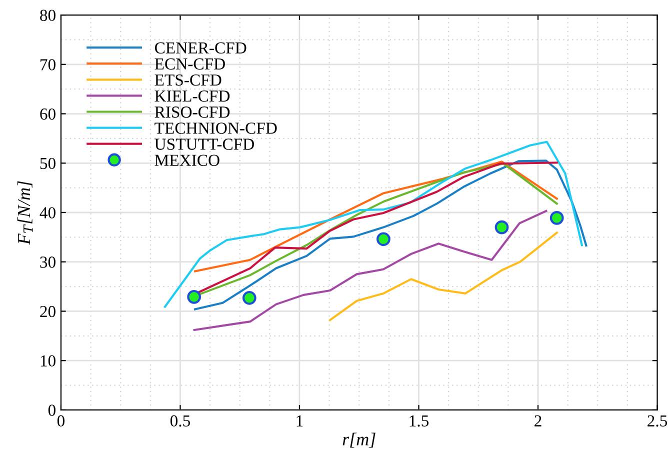 Image resolution: width=670 pixels, height=456 pixels. Describe the element at coordinates (48, 15) in the screenshot. I see `y-tick-label: 80` at that location.